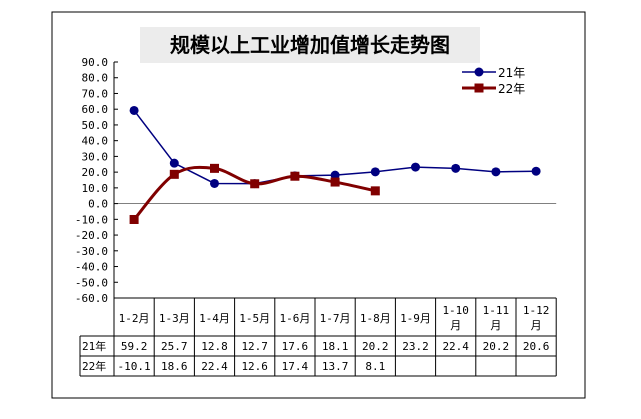 This screenshot has width=641, height=419. What do you see at coordinates (91, 235) in the screenshot?
I see `y-tick-label: -20.0` at bounding box center [91, 235].